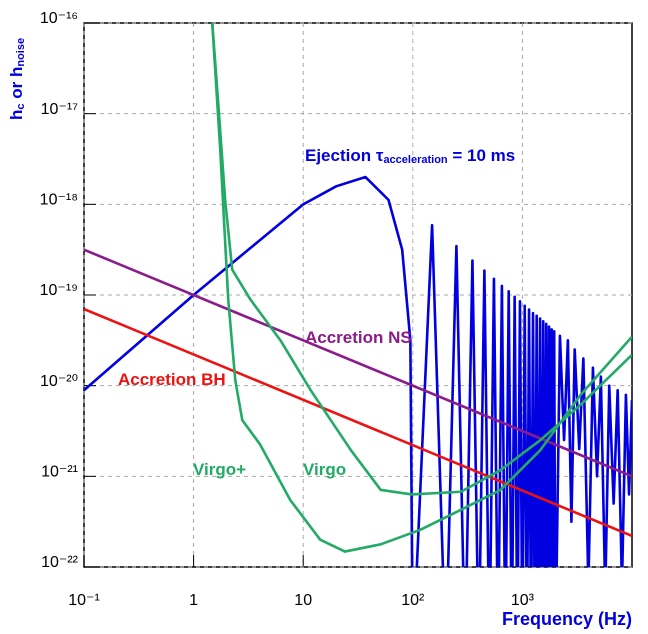  I want to click on y-tick-label: 10⁻²², so click(60, 562).